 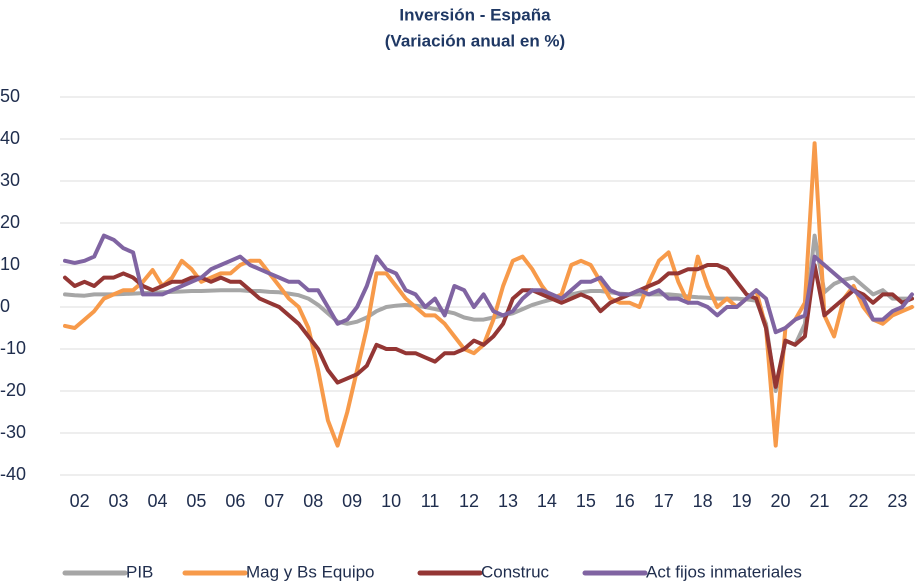 What do you see at coordinates (858, 501) in the screenshot?
I see `x-tick-label: 22` at bounding box center [858, 501].